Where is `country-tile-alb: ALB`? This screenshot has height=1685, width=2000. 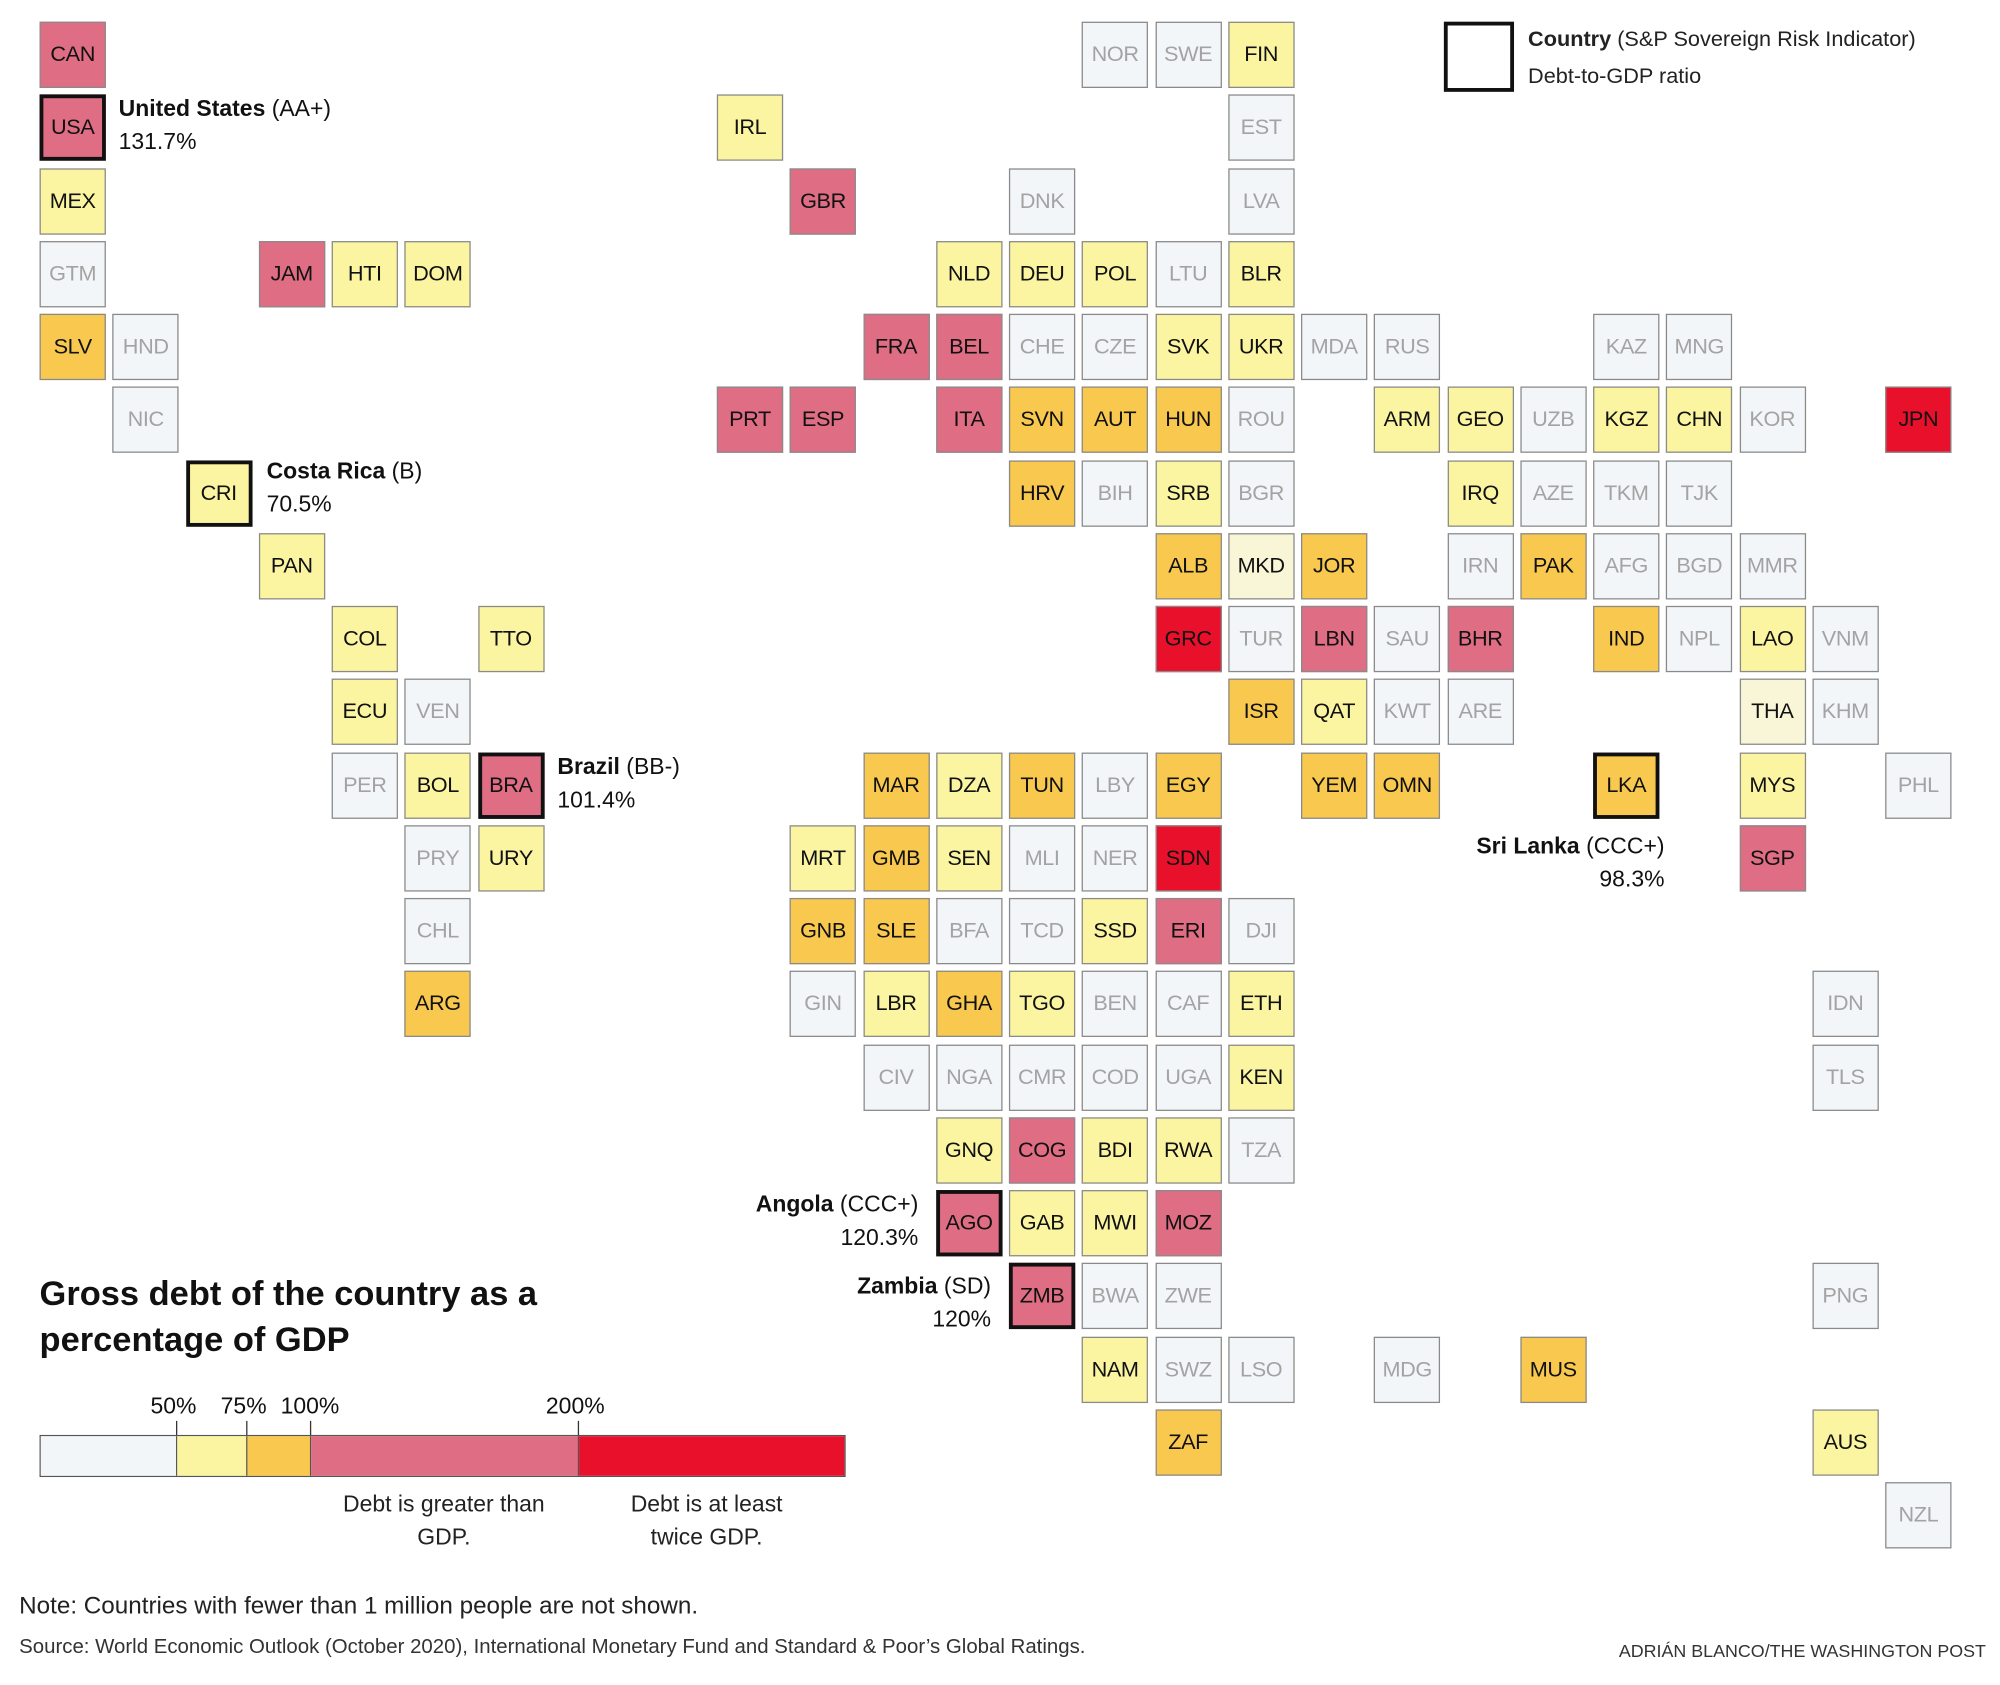 country-tile-alb: ALB is located at coordinates (1188, 566).